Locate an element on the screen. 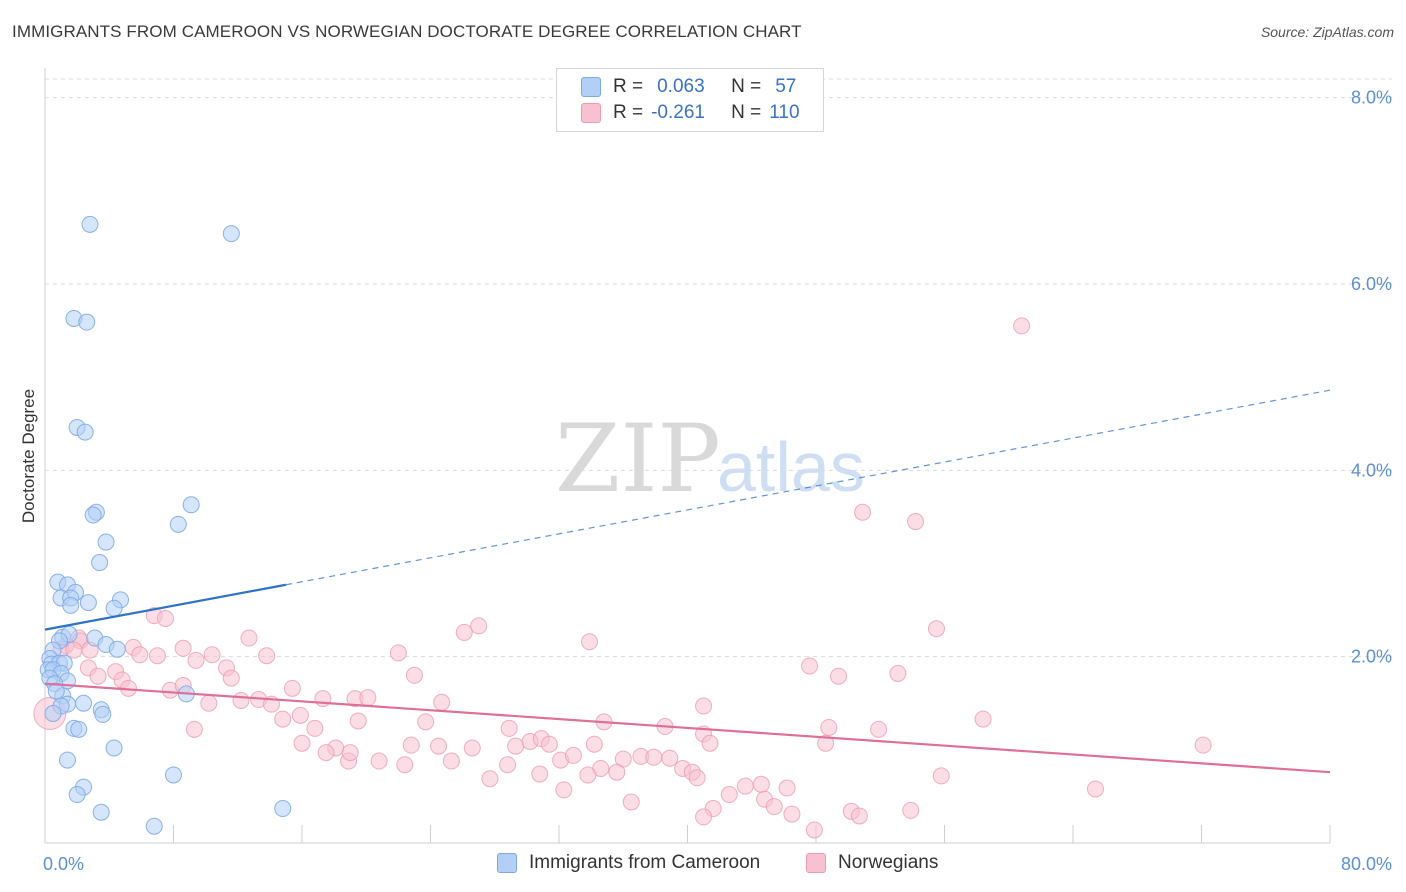  x-tick-label: 0.0% is located at coordinates (63, 864).